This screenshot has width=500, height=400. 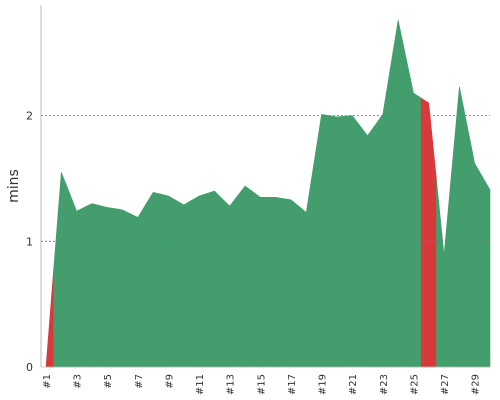 I want to click on x-tick-label: #11, so click(x=200, y=384).